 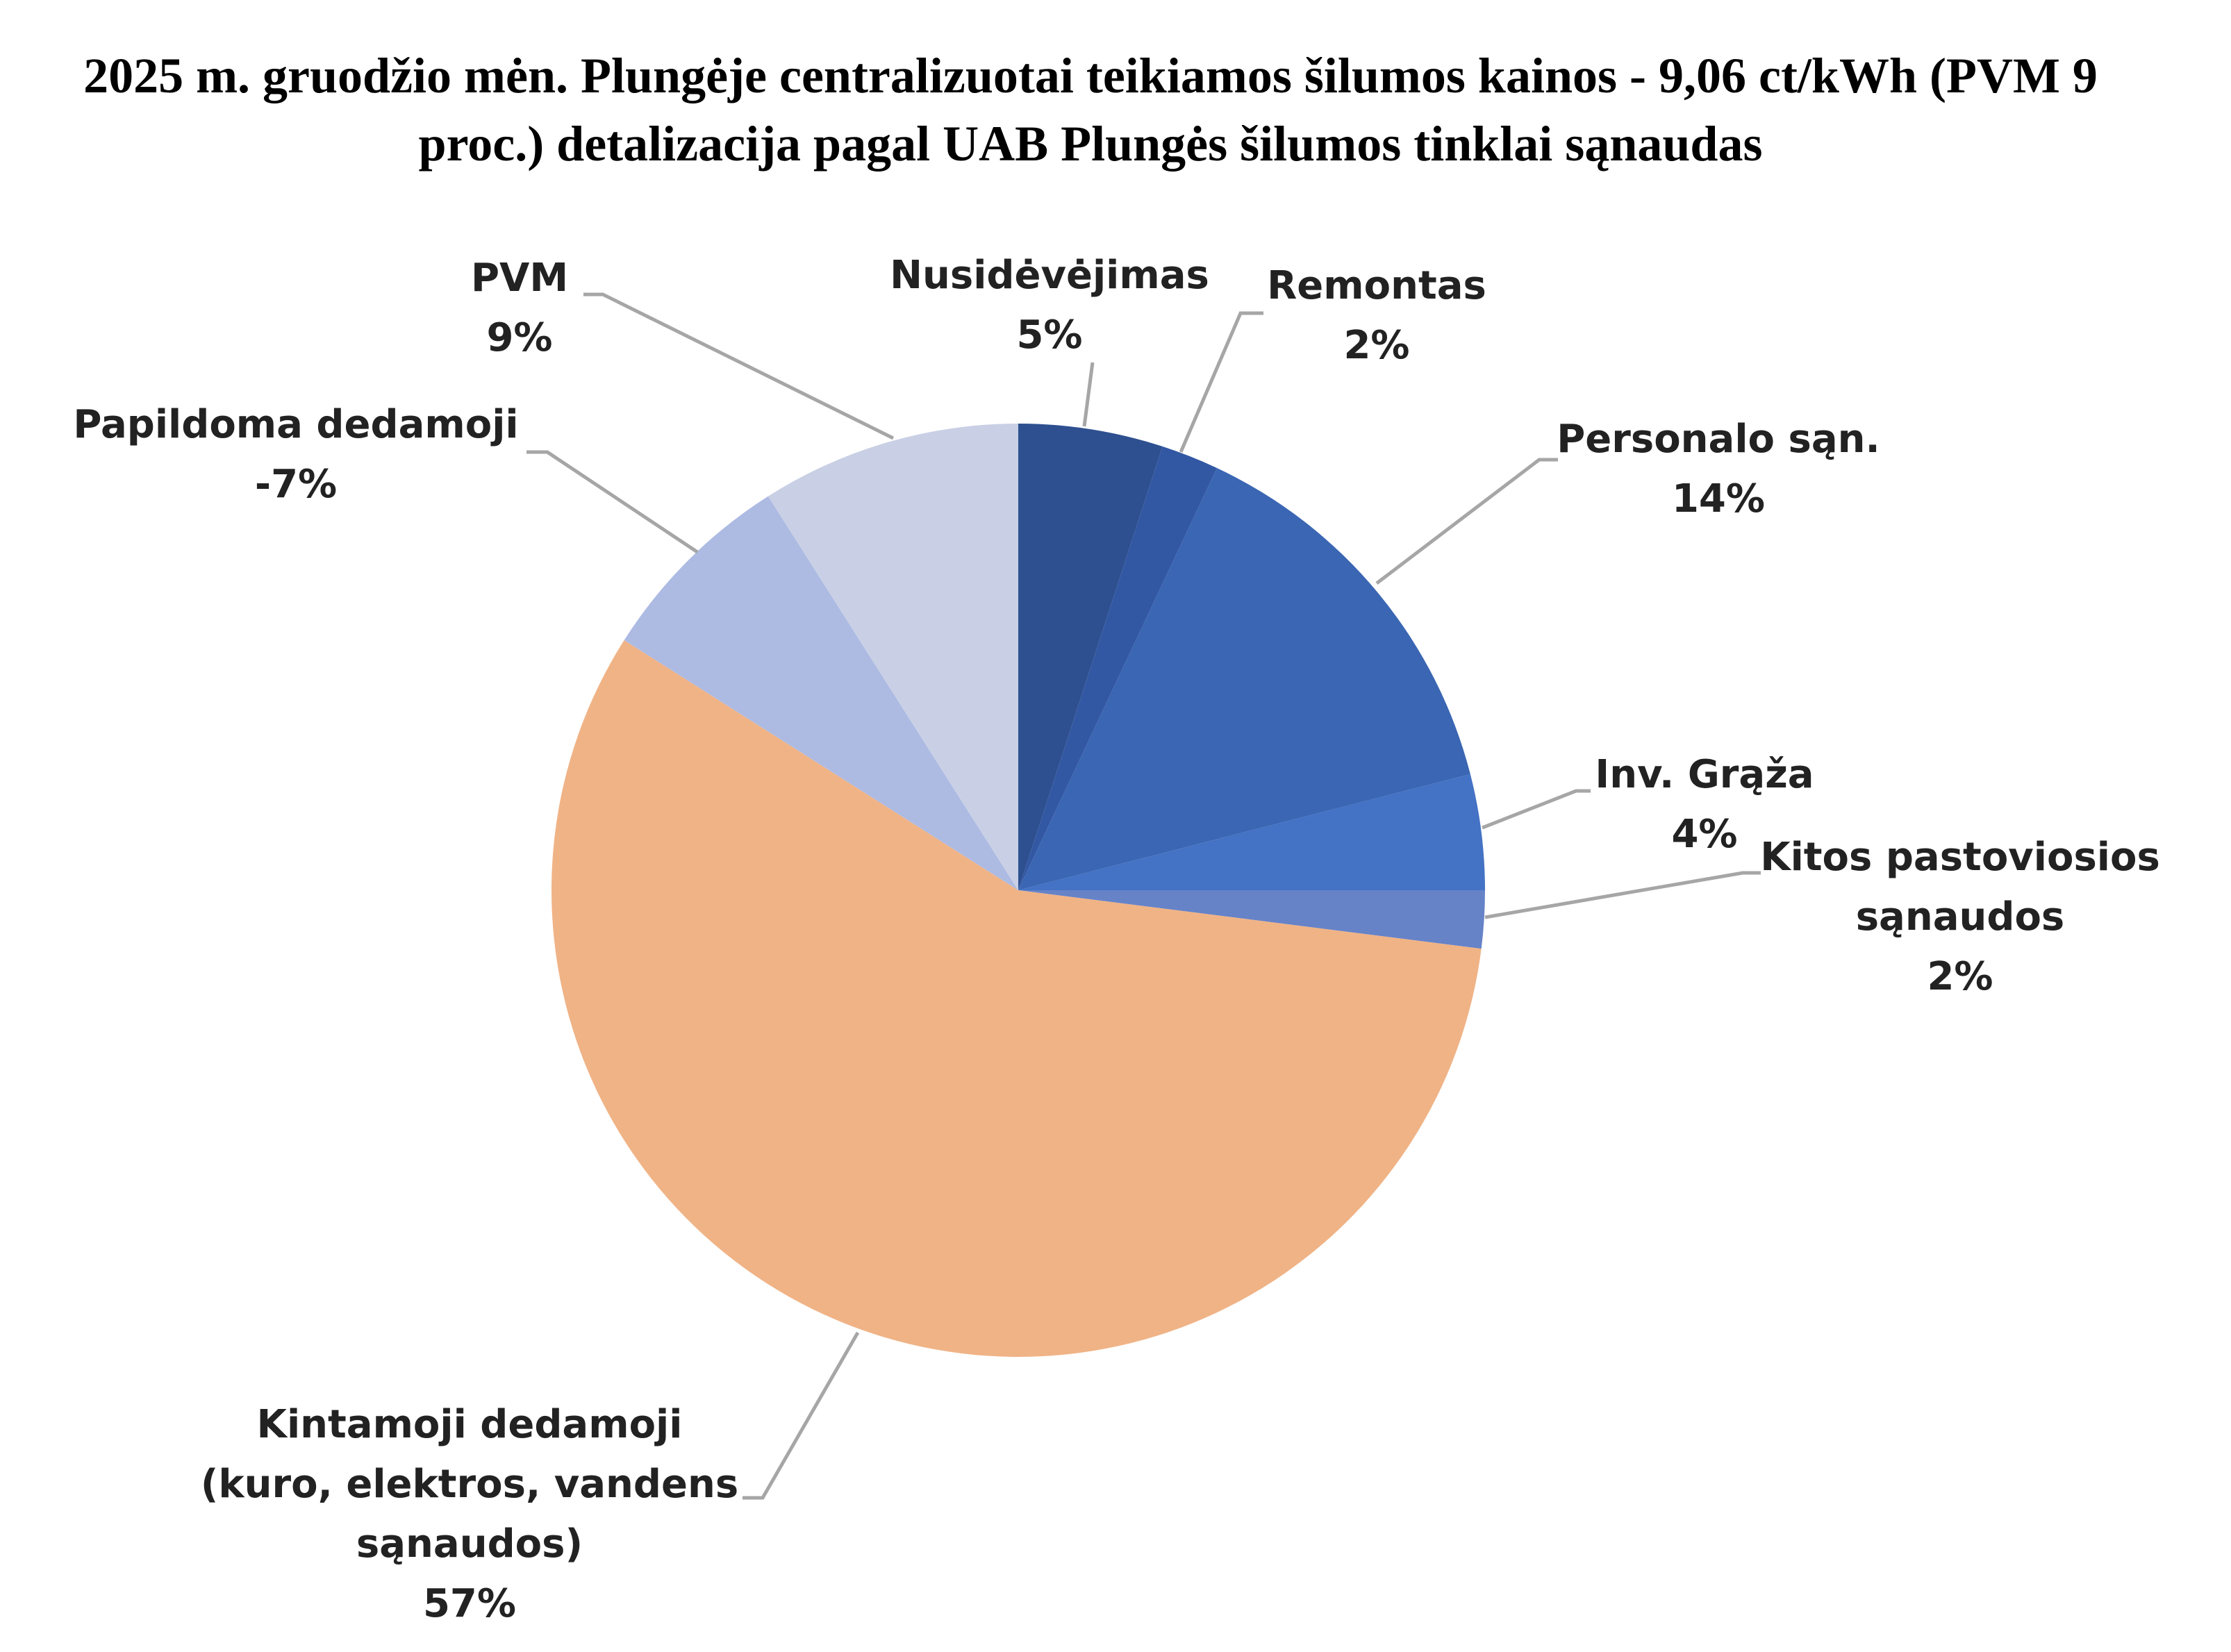 What do you see at coordinates (1049, 275) in the screenshot?
I see `category-label: Nusidėvėjimas` at bounding box center [1049, 275].